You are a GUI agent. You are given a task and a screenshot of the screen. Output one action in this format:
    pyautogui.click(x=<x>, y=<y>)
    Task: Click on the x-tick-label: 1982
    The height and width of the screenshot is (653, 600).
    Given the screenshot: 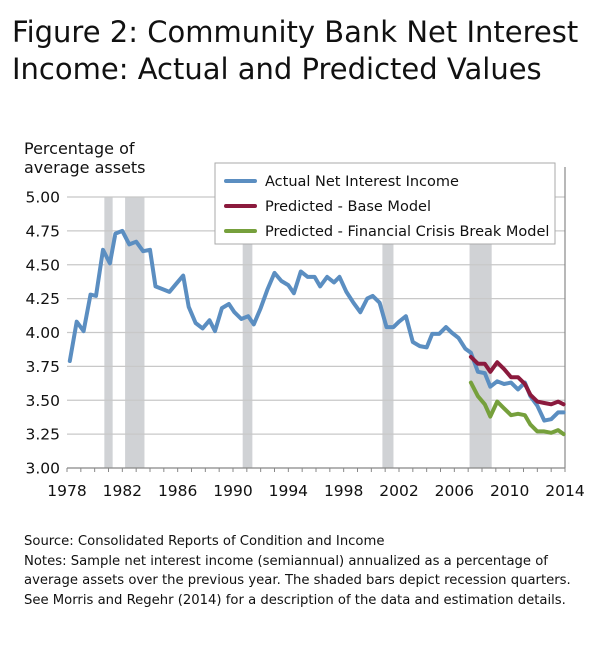 What is the action you would take?
    pyautogui.click(x=122, y=491)
    